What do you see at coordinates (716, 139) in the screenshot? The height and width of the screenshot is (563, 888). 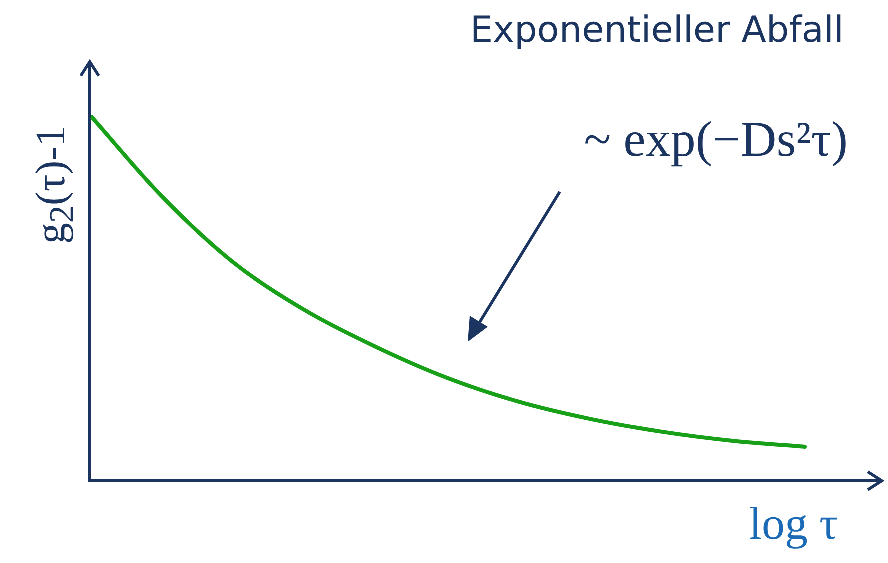 I see `annotation: ~ exp(−Ds²τ)` at bounding box center [716, 139].